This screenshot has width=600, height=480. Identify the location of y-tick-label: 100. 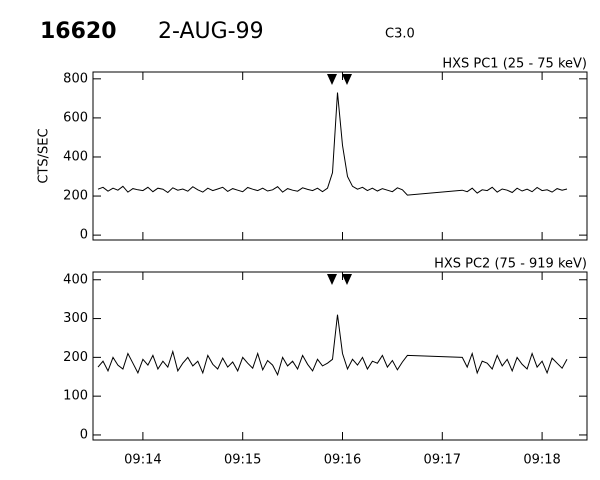
(75, 396).